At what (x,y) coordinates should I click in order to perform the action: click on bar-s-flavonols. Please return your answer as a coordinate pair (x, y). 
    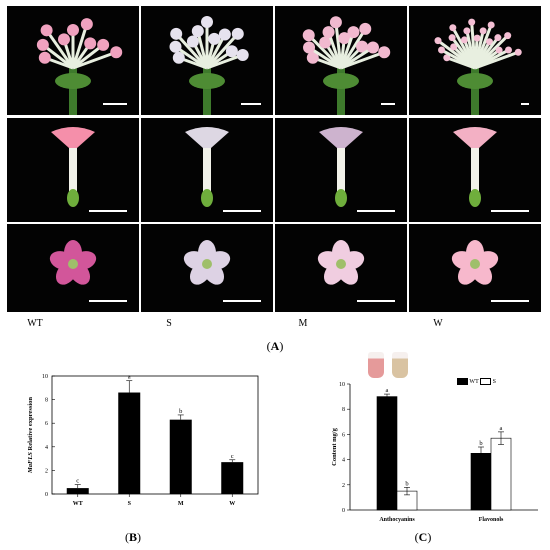
    Looking at the image, I should click on (501, 474).